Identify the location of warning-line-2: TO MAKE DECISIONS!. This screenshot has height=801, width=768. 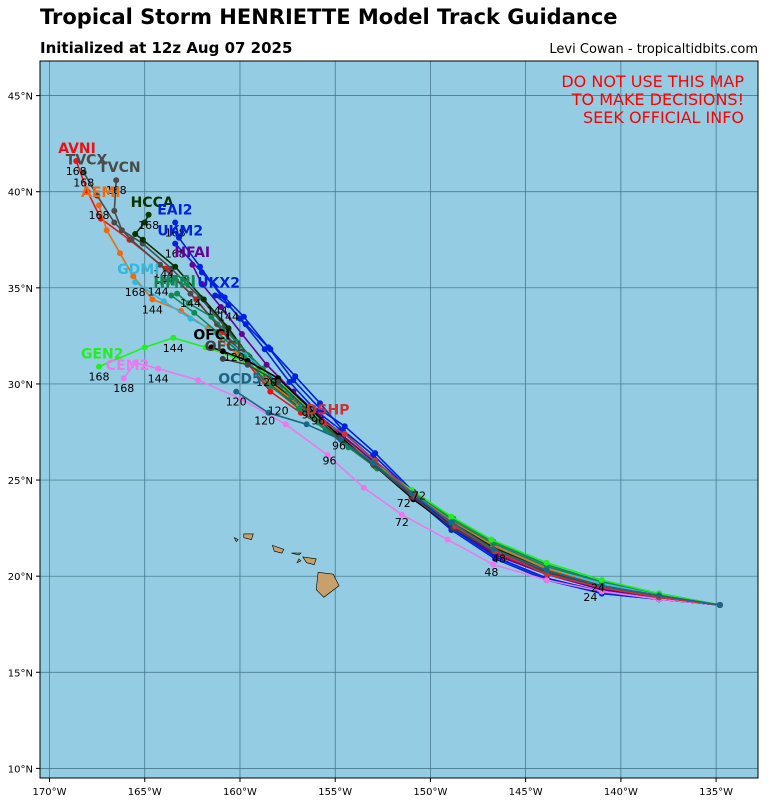
(657, 99).